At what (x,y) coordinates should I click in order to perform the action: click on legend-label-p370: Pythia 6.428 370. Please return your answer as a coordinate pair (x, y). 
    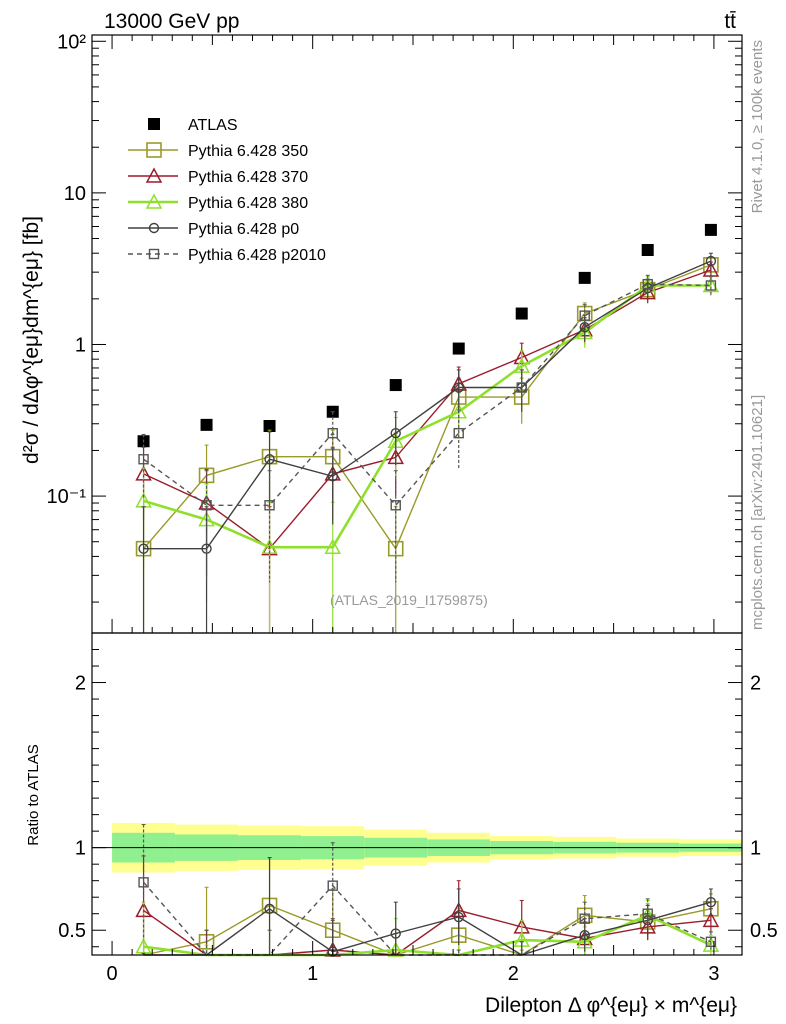
    Looking at the image, I should click on (248, 177).